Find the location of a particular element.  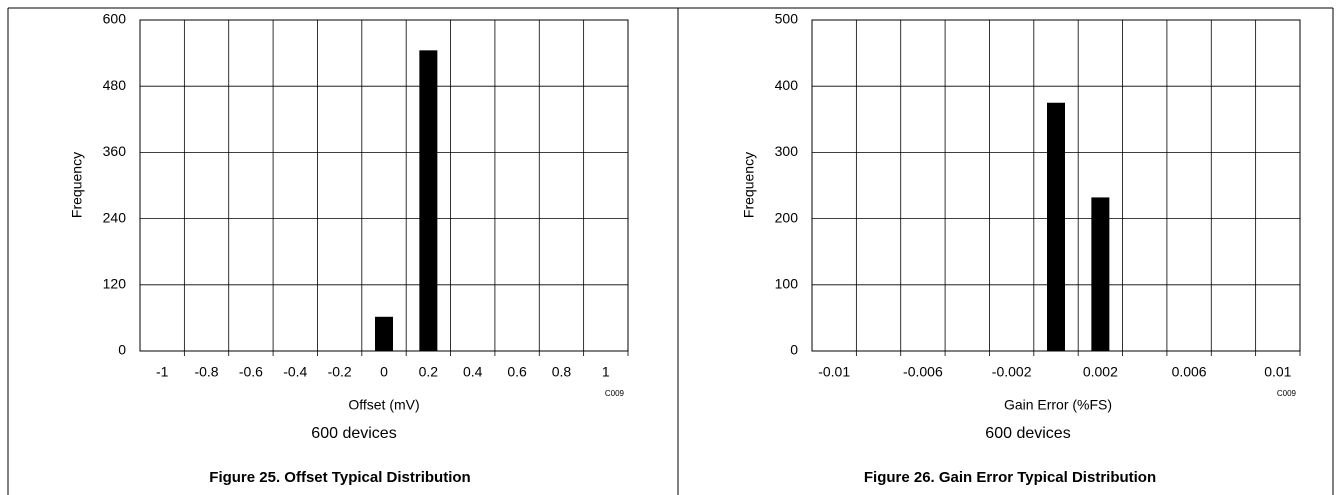

y-tick-label: 480 is located at coordinates (115, 85).